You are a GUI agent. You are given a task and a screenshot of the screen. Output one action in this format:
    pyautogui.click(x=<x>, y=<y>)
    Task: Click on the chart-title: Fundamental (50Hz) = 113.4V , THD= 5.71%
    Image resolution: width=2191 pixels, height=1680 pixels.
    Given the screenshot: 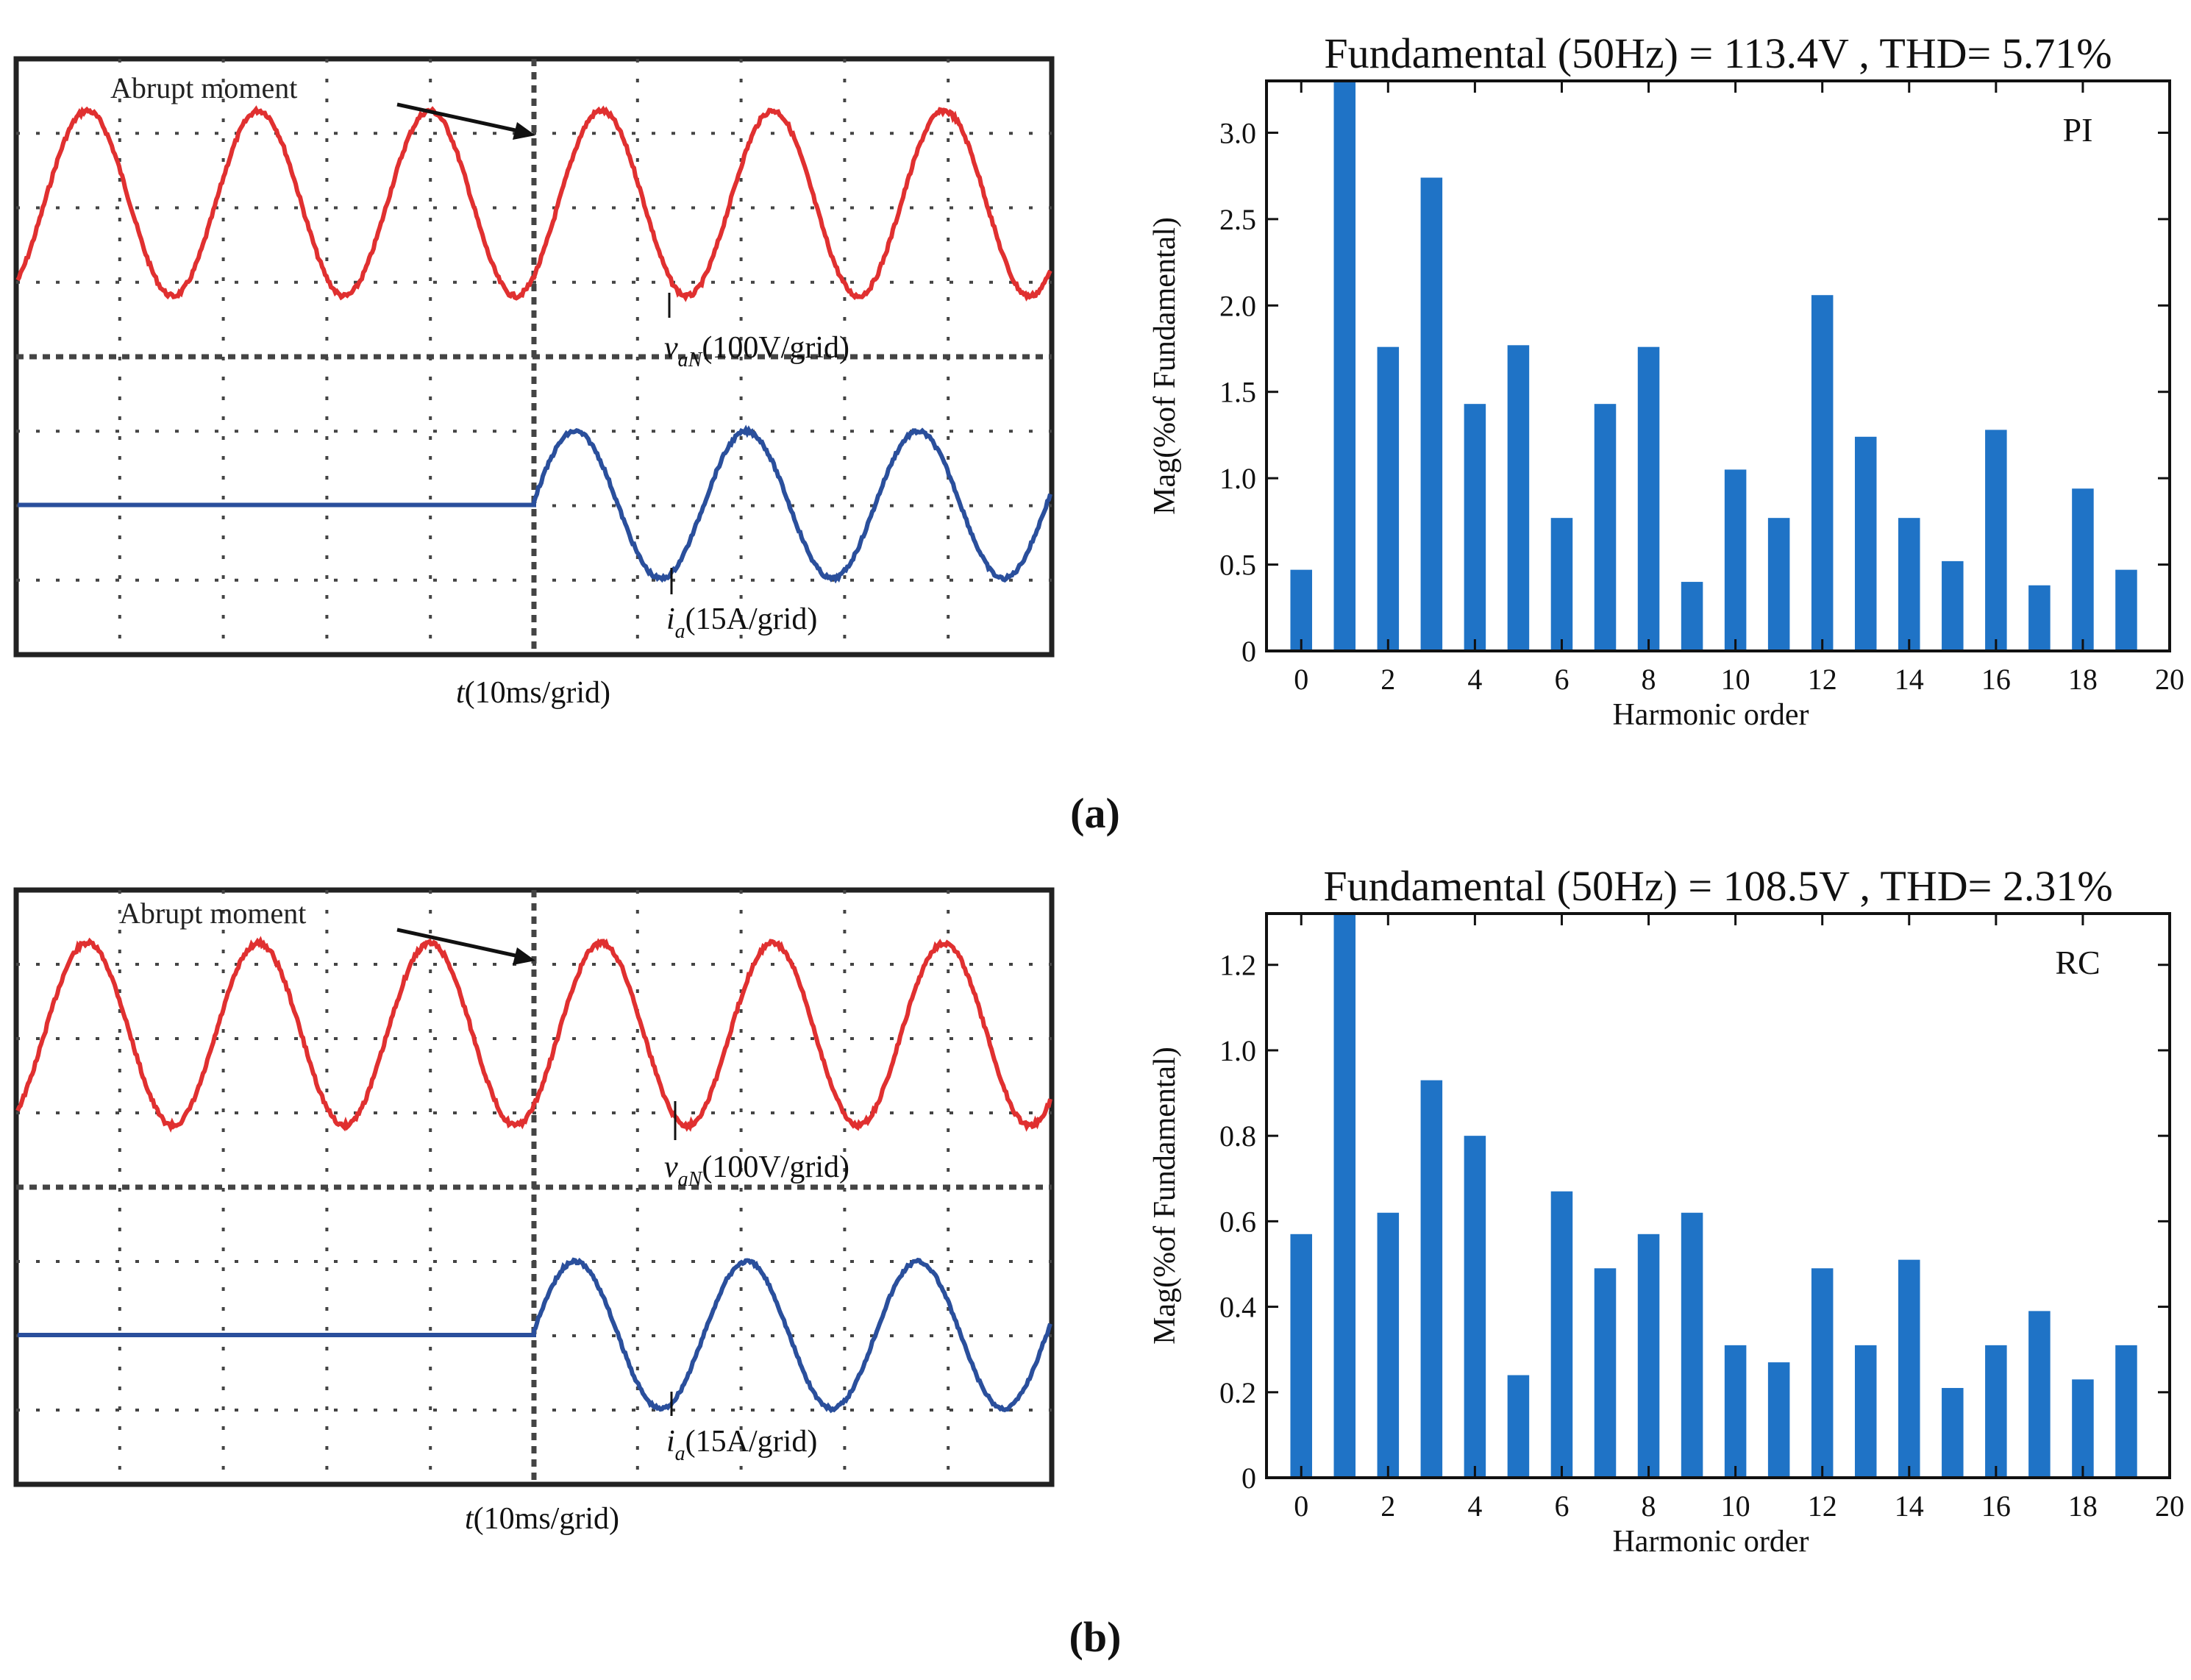 What is the action you would take?
    pyautogui.click(x=1718, y=53)
    